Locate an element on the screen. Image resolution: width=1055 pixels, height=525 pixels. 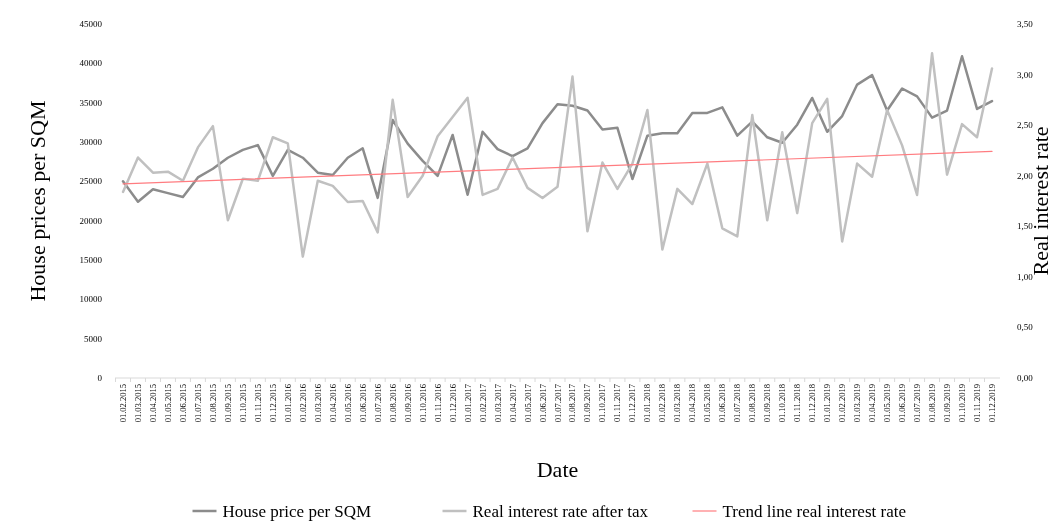
legend-label: House price per SQM is located at coordinates (297, 511).